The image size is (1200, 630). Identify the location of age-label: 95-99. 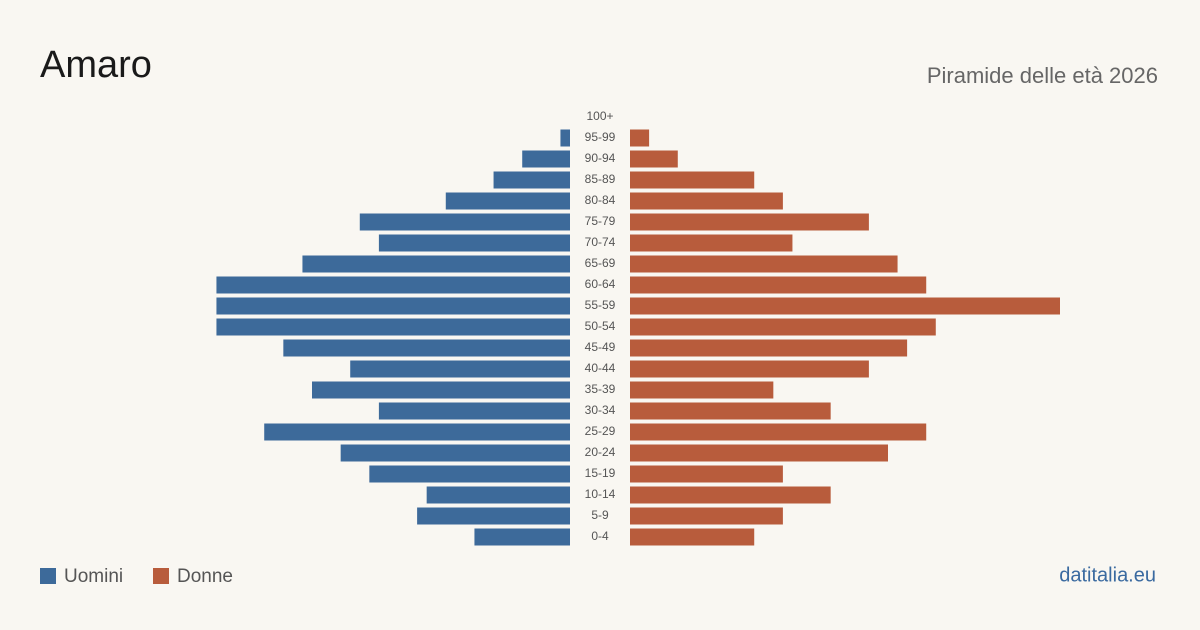
(600, 137).